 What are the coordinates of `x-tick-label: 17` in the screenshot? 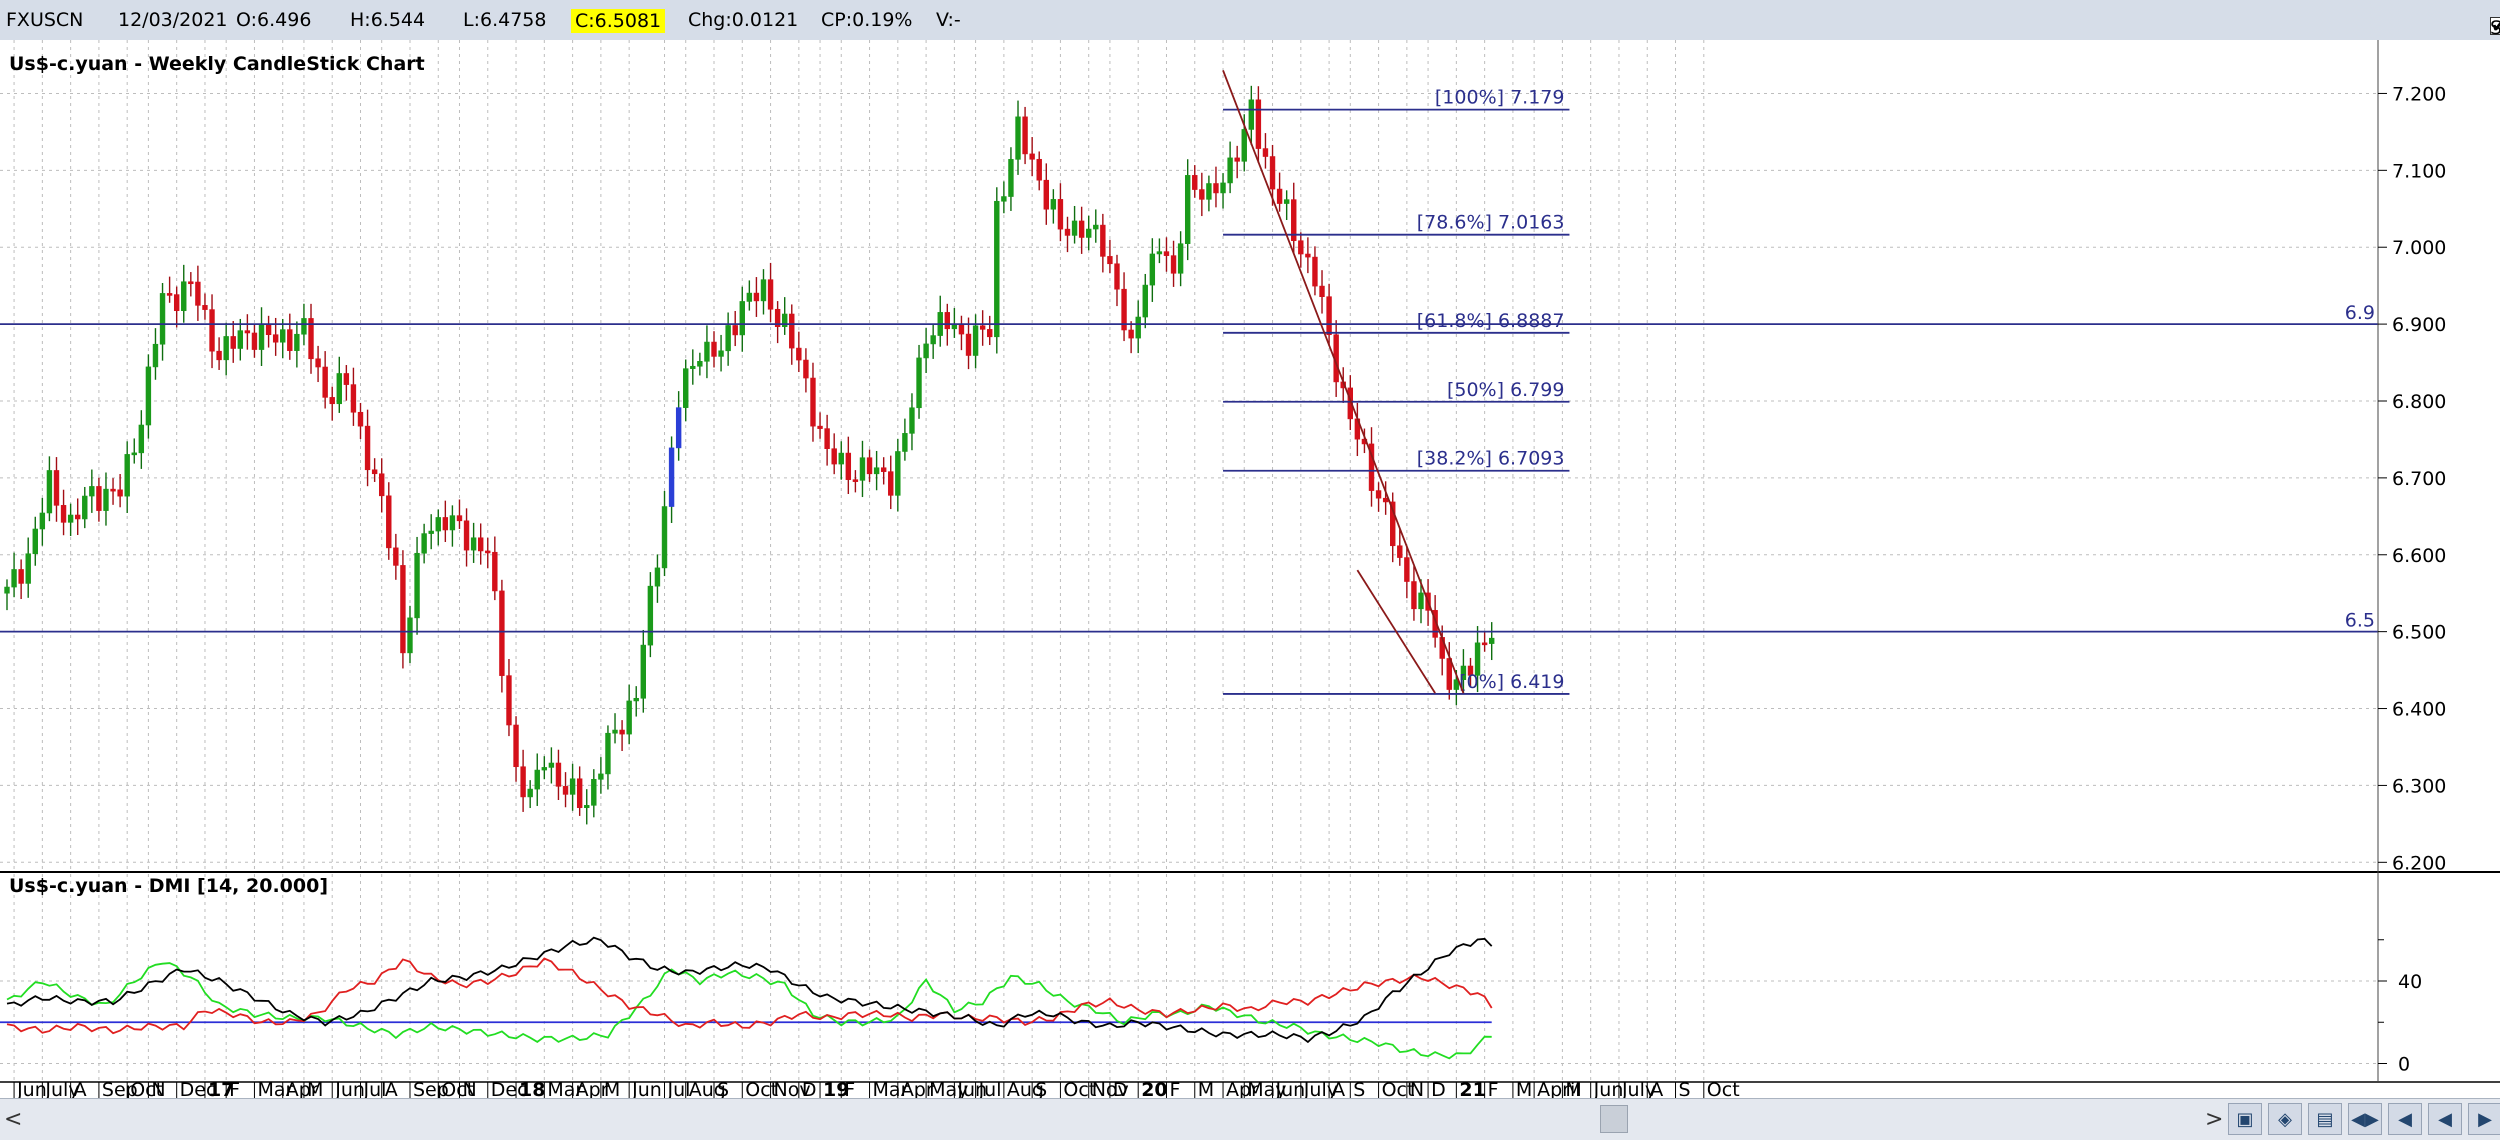 It's located at (221, 1088).